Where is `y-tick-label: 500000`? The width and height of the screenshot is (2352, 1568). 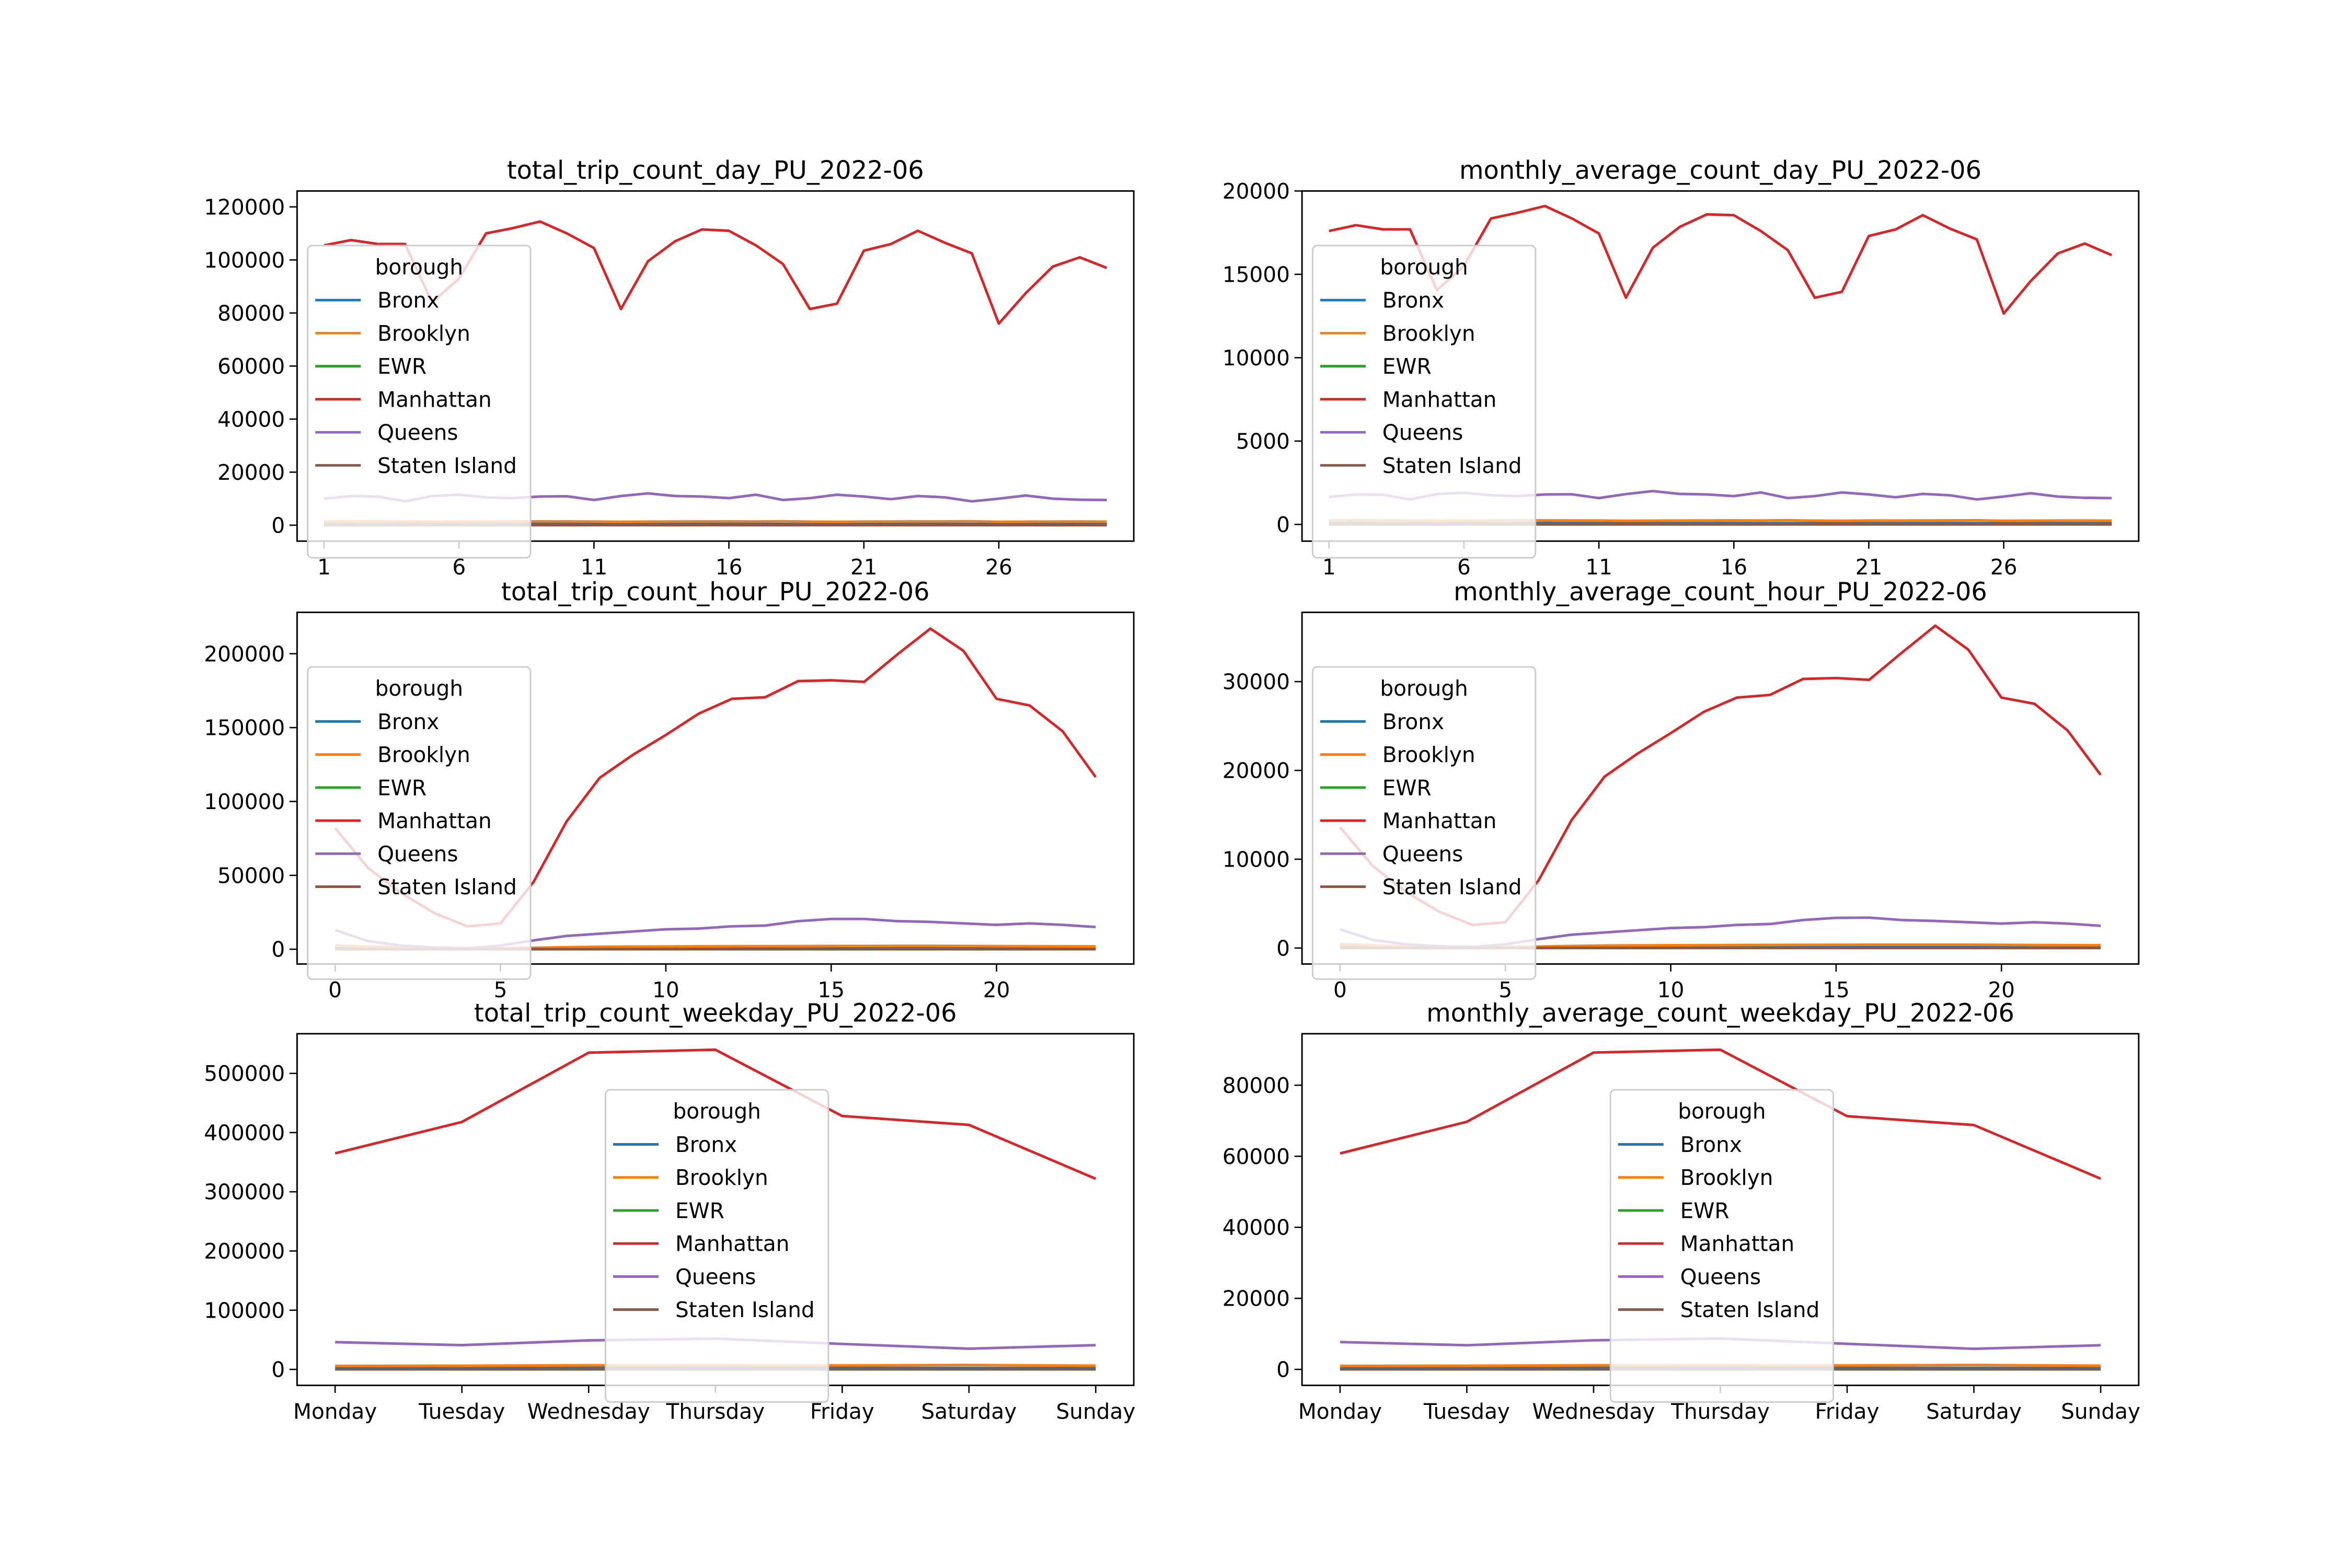 y-tick-label: 500000 is located at coordinates (244, 1073).